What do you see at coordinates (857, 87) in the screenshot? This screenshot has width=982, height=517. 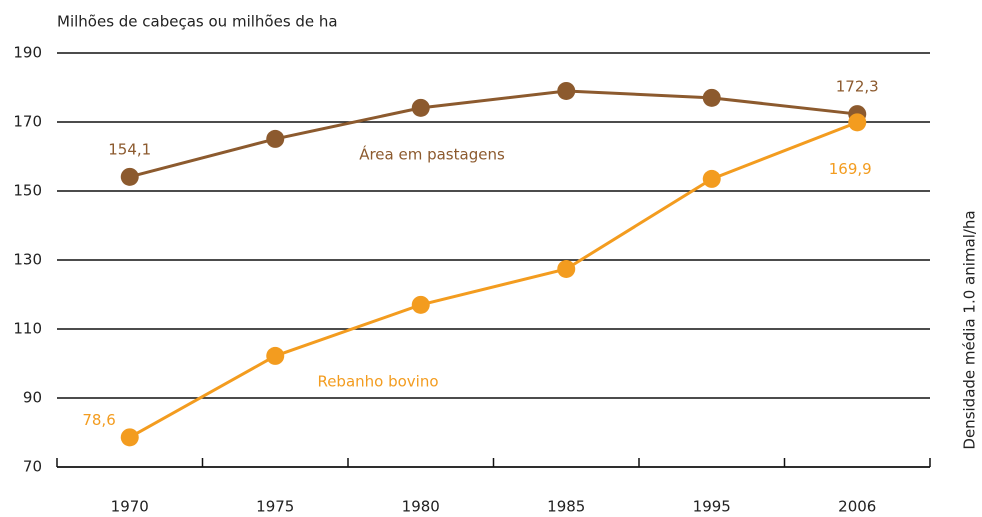 I see `data-label: 172,3` at bounding box center [857, 87].